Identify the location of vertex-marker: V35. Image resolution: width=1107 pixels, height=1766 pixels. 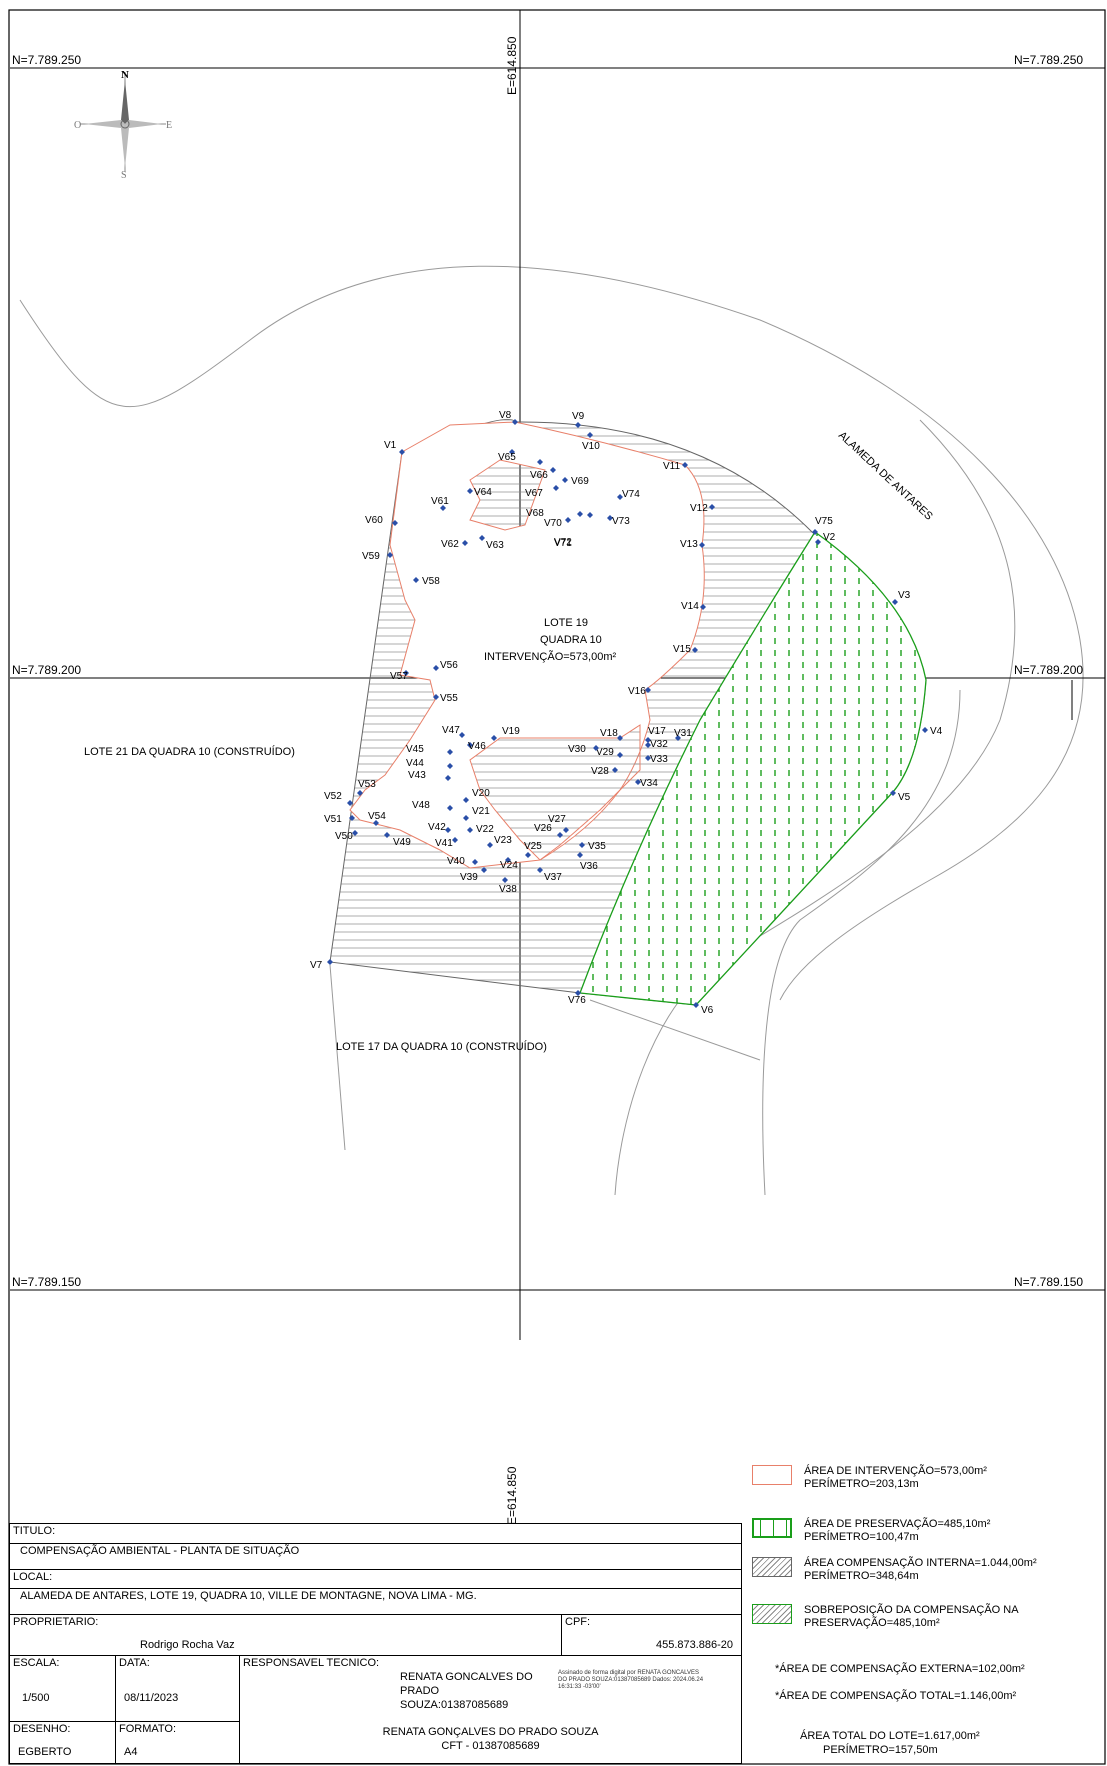
(592, 846).